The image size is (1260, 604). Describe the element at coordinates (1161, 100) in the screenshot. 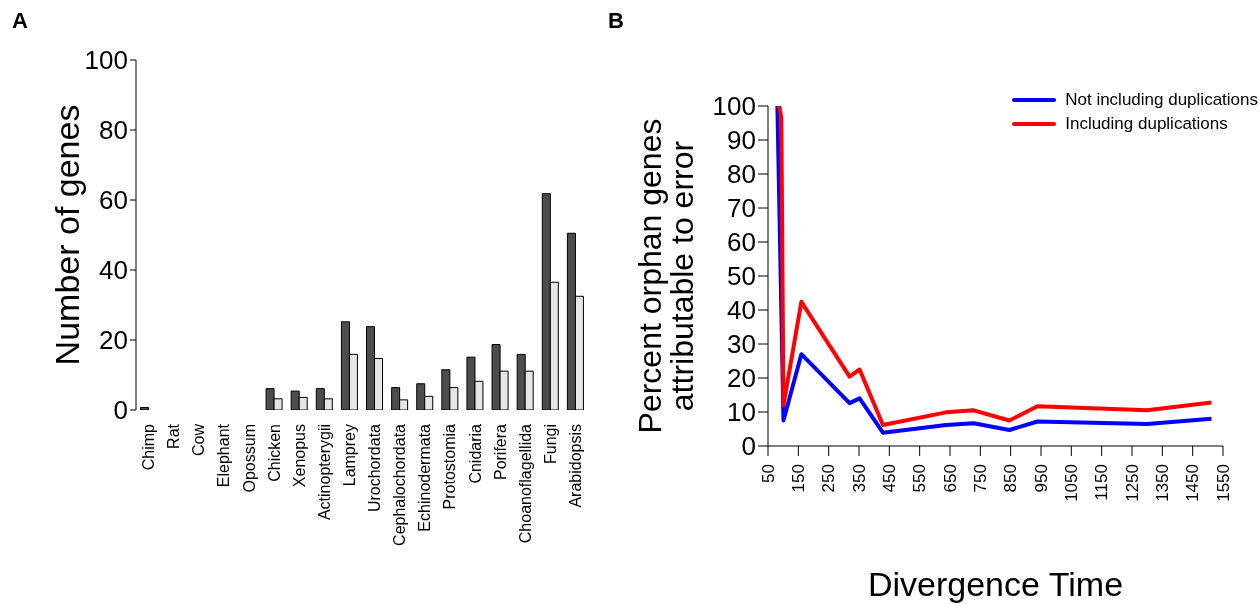

I see `legend-label: Not including duplications` at that location.